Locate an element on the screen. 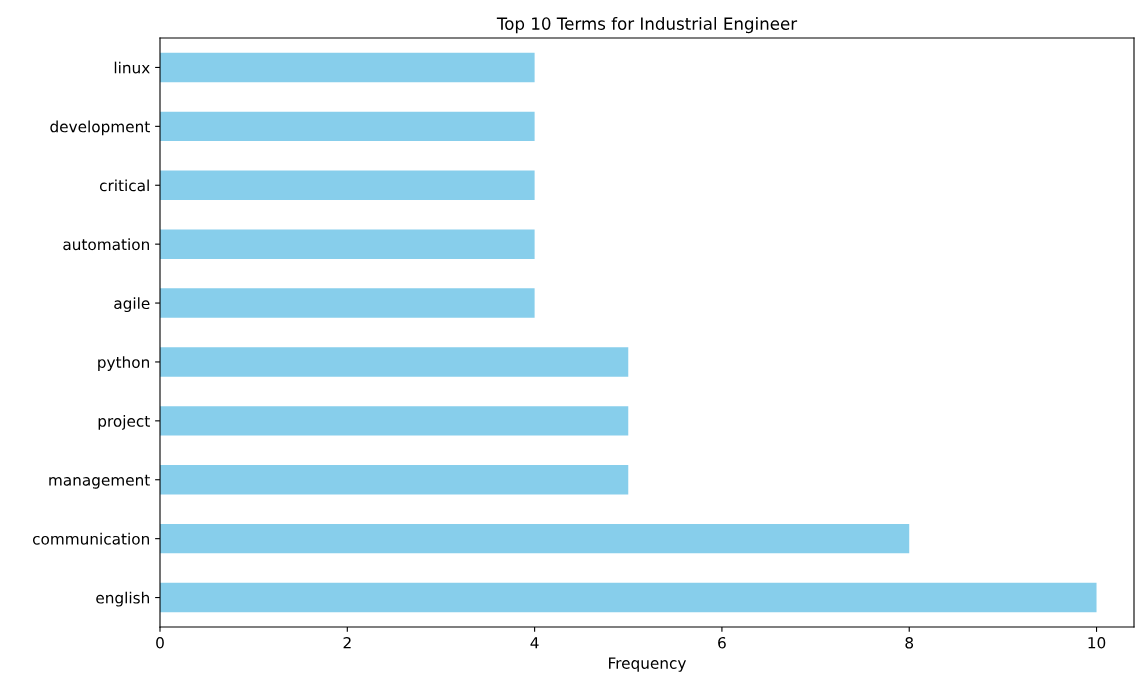 The width and height of the screenshot is (1135, 681). y-tick-label: linux is located at coordinates (132, 67).